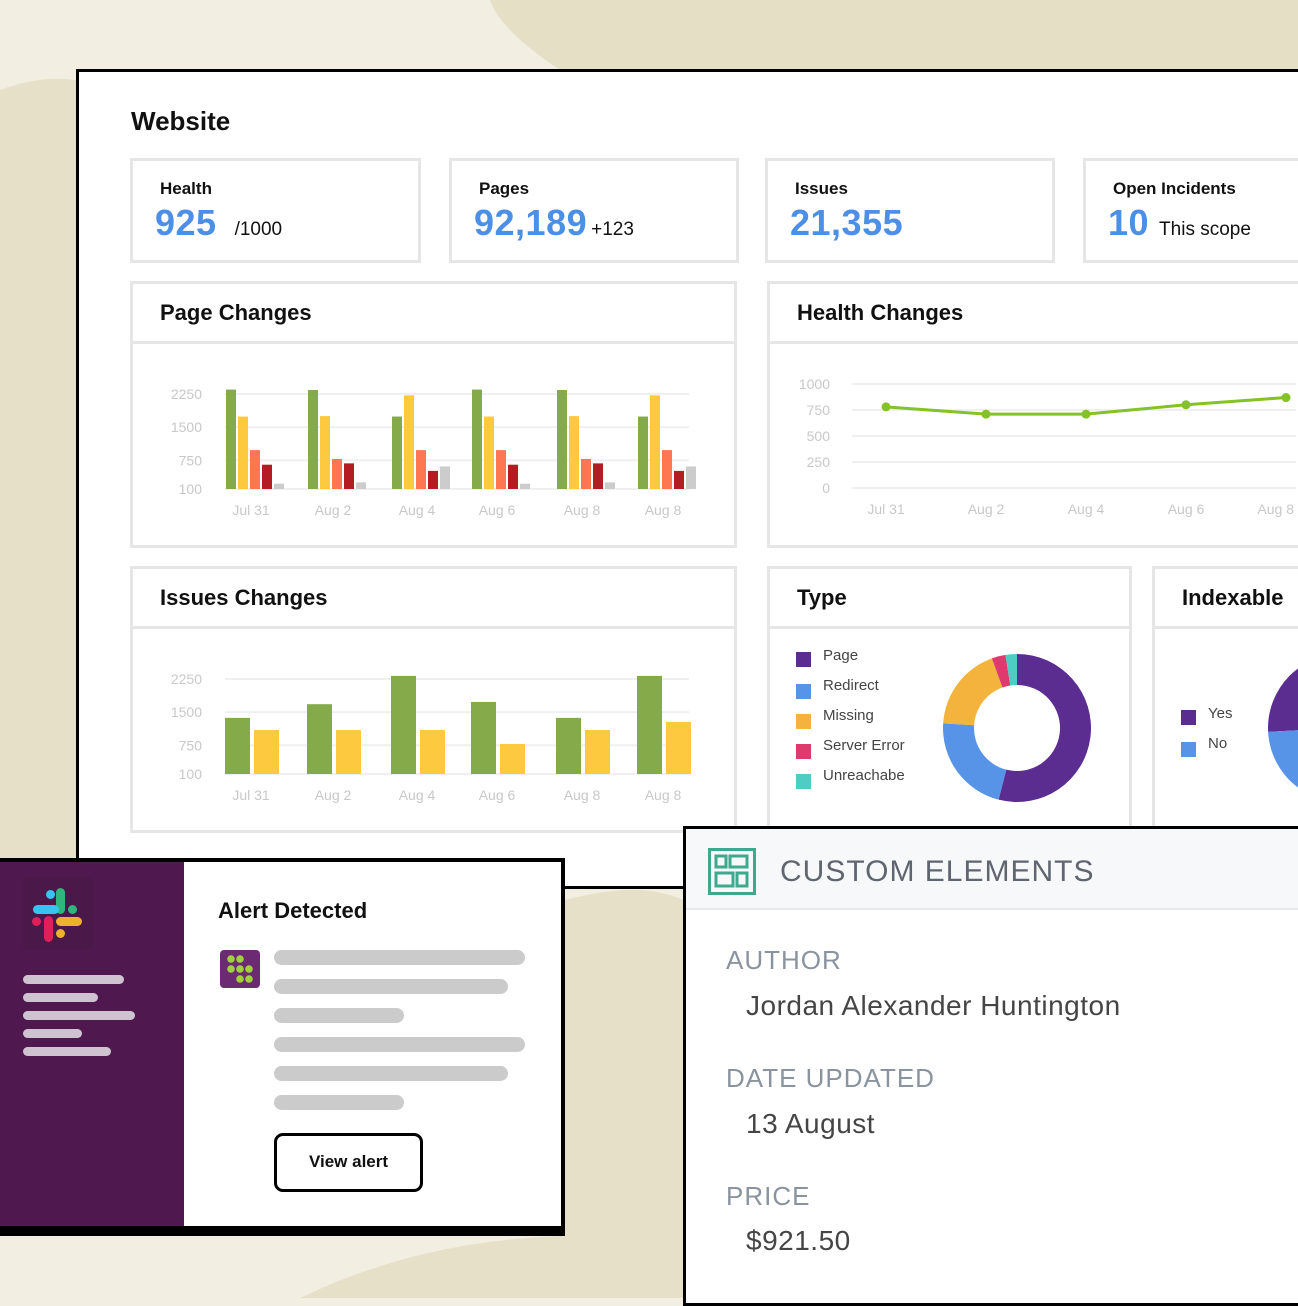 This screenshot has width=1298, height=1306. I want to click on slice-server-error, so click(1001, 671).